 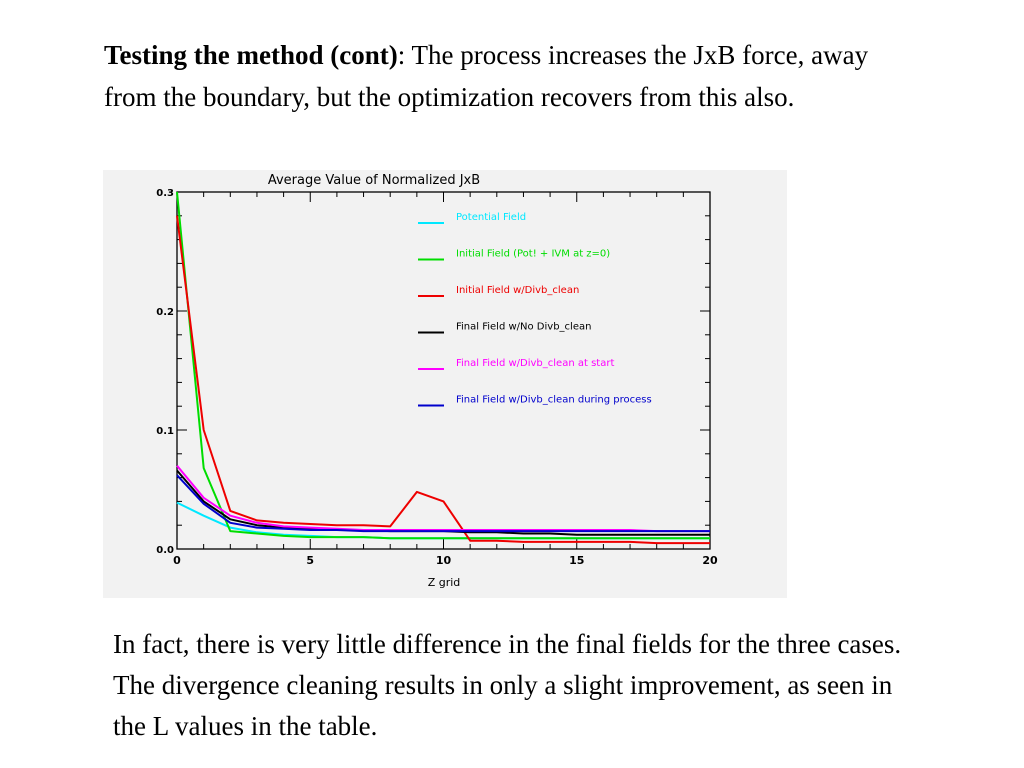 I want to click on legend-item: Final Field w/Divb_clean at start, so click(x=516, y=364).